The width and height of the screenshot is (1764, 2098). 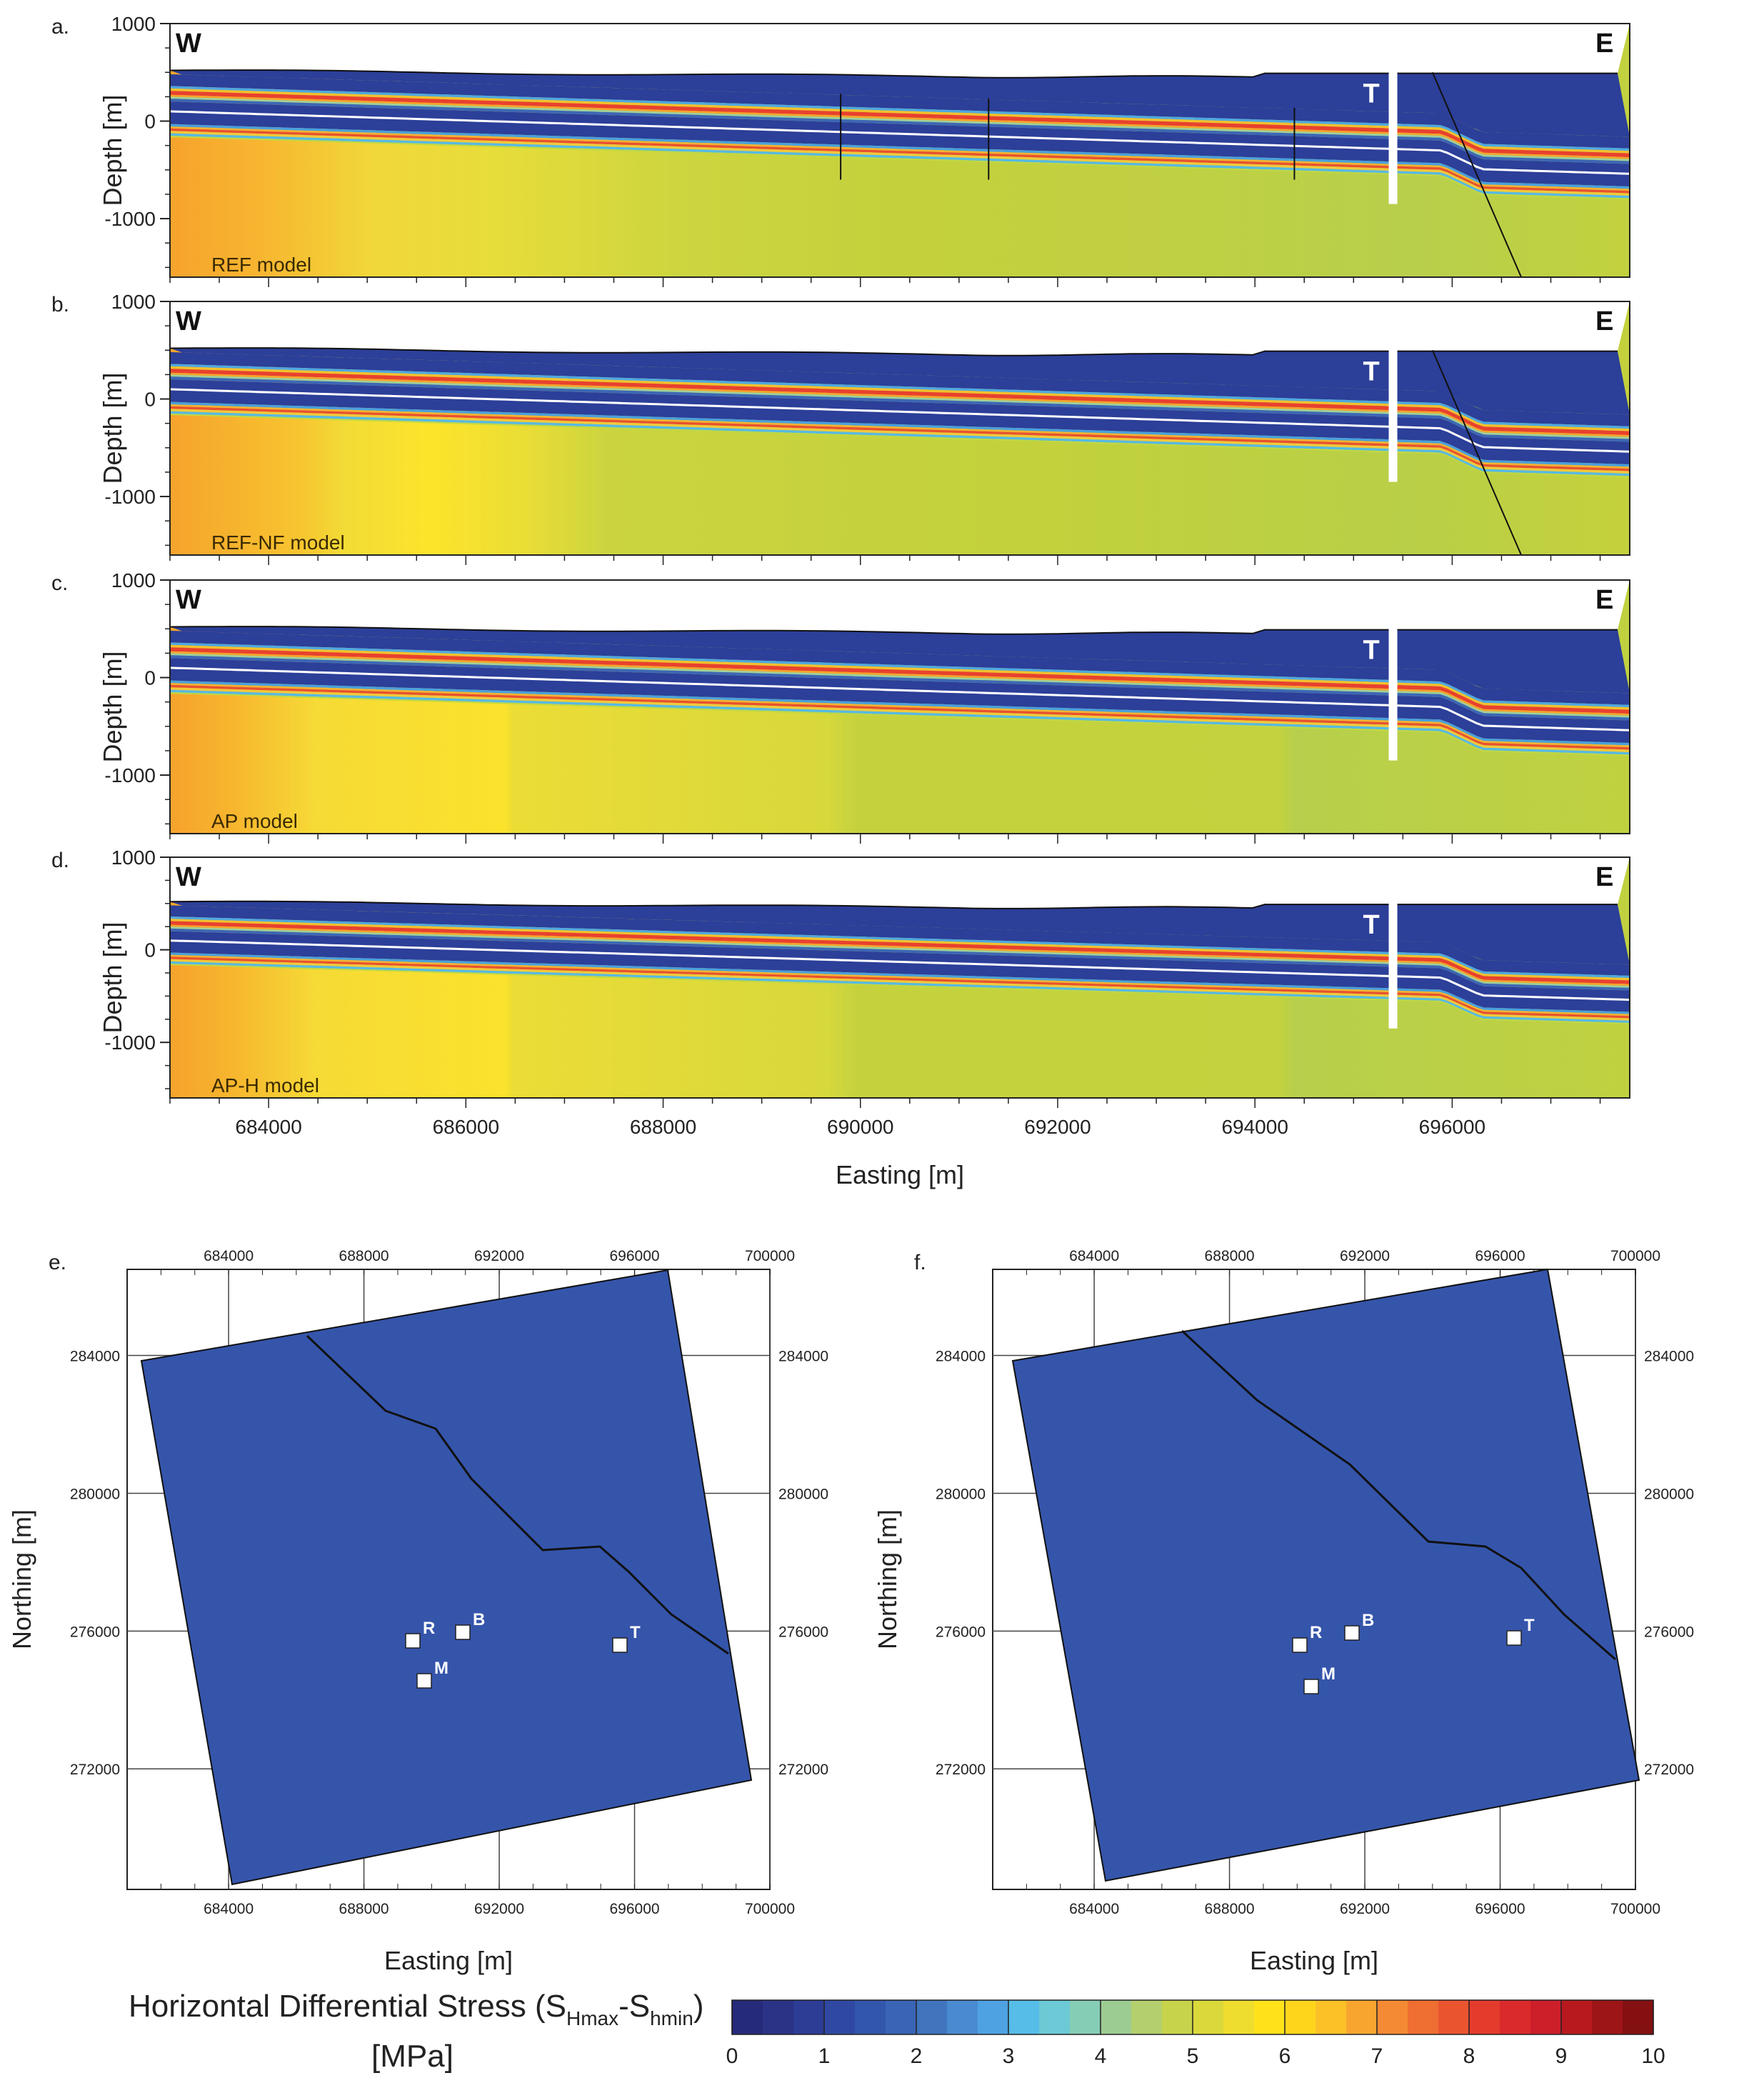 What do you see at coordinates (1377, 2056) in the screenshot?
I see `colorbar-tick-label: 7` at bounding box center [1377, 2056].